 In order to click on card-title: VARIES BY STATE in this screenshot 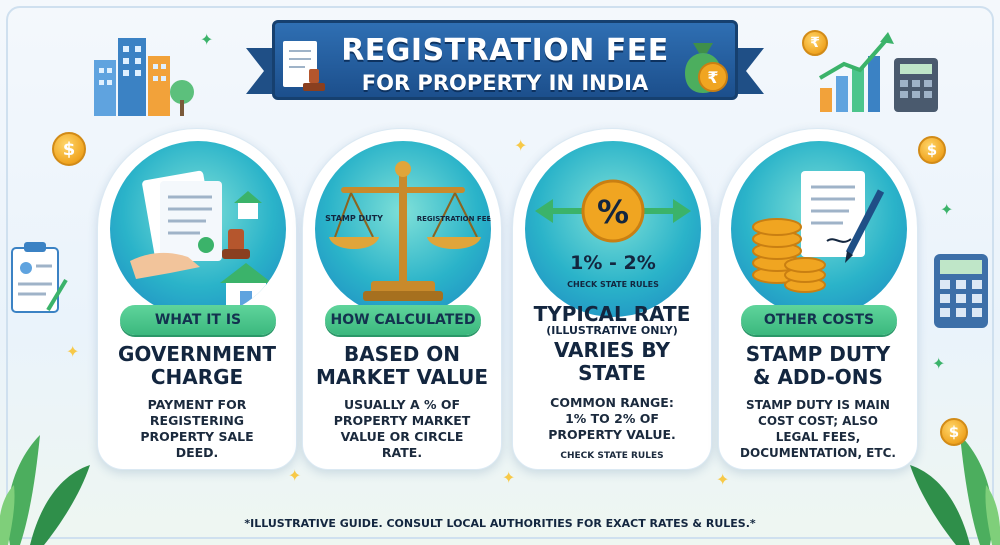, I will do `click(612, 362)`.